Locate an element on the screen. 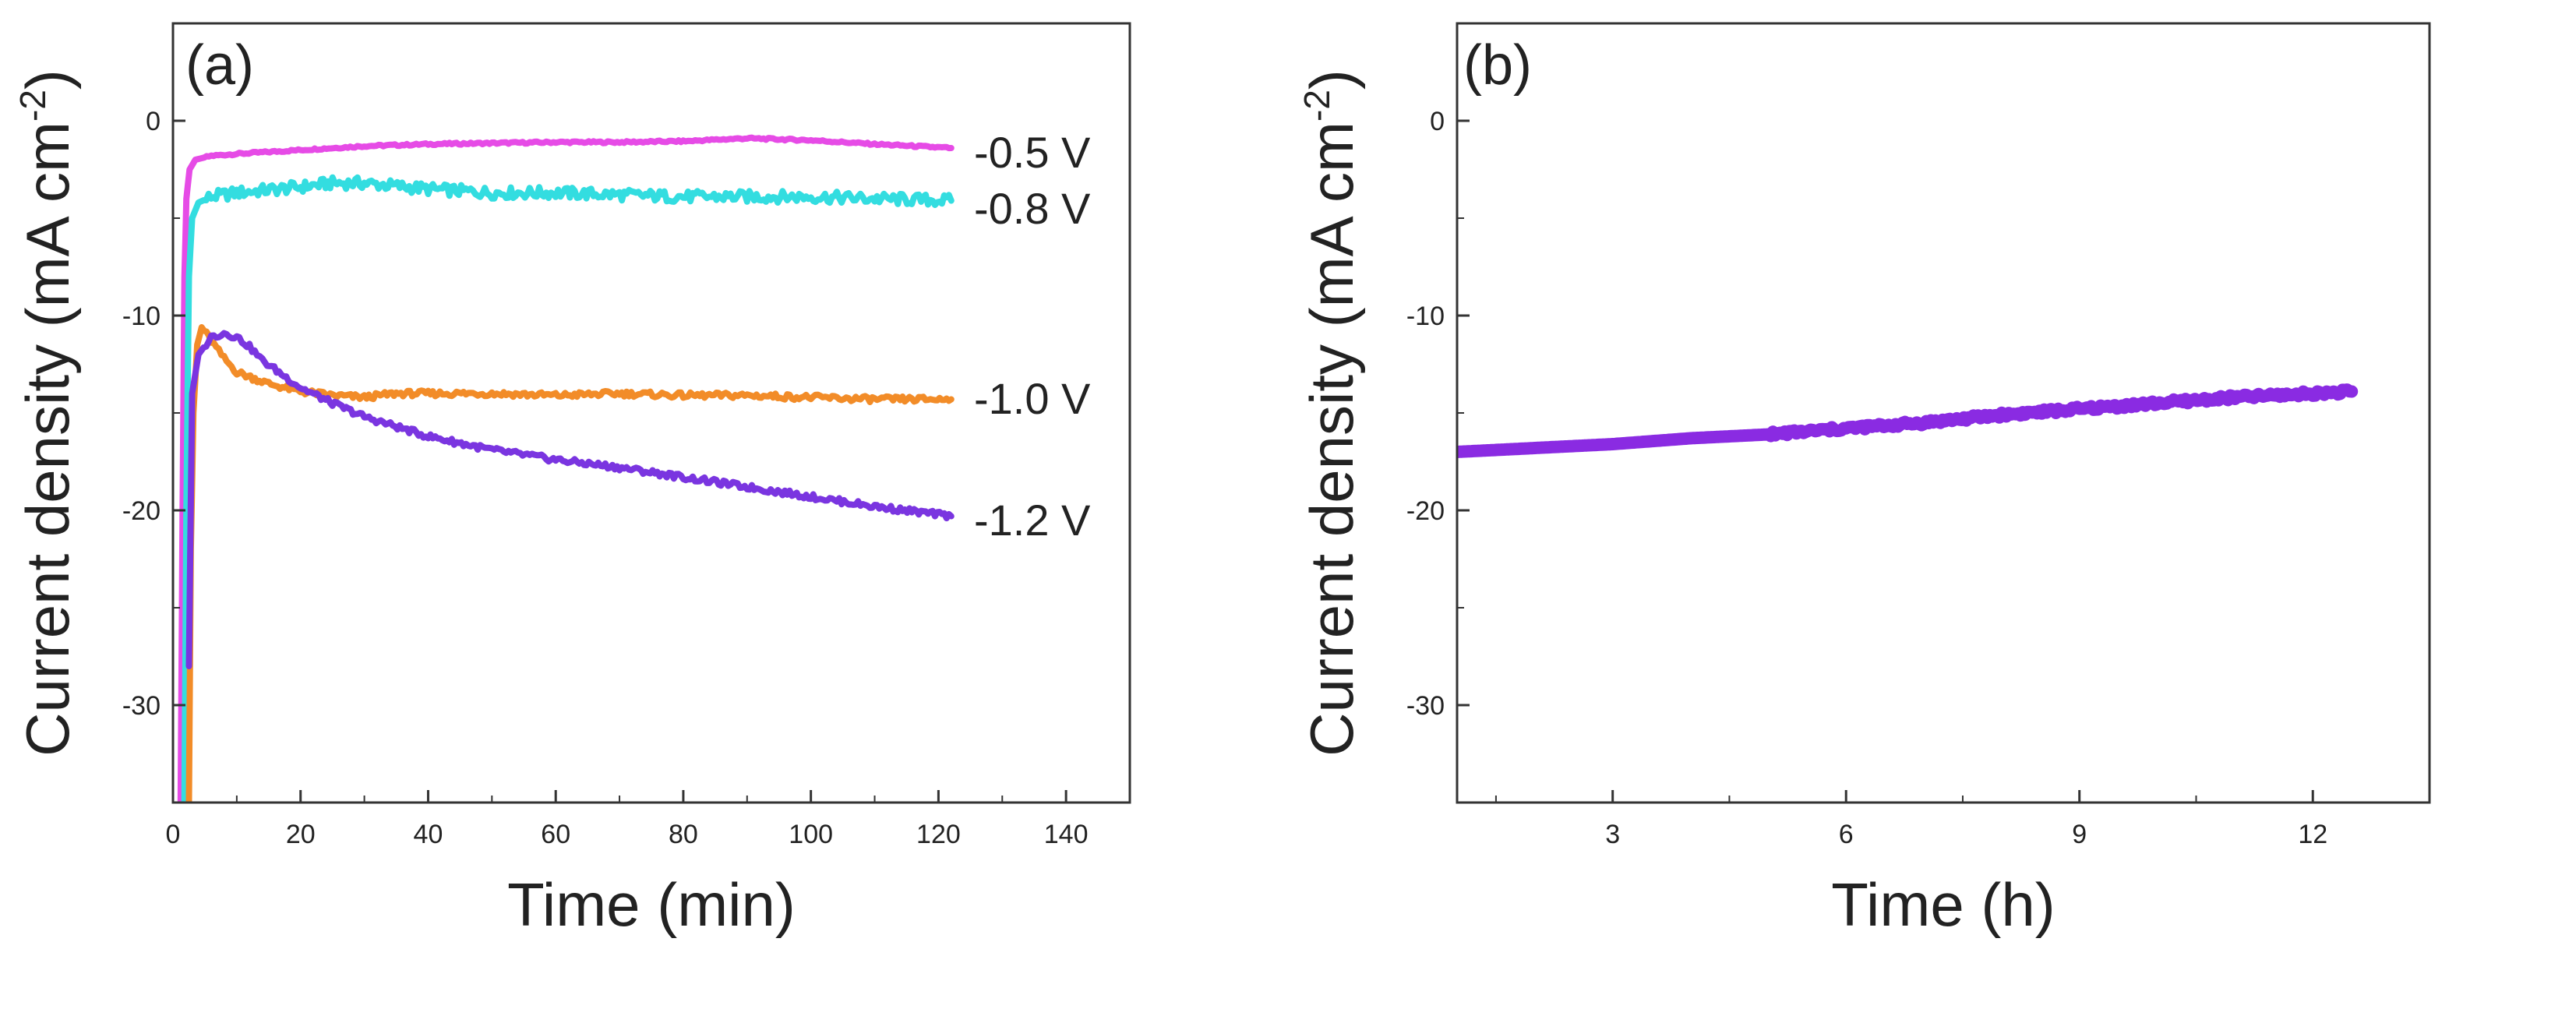 This screenshot has width=2576, height=1009. panel-a-y-tick-label: 0 is located at coordinates (153, 121).